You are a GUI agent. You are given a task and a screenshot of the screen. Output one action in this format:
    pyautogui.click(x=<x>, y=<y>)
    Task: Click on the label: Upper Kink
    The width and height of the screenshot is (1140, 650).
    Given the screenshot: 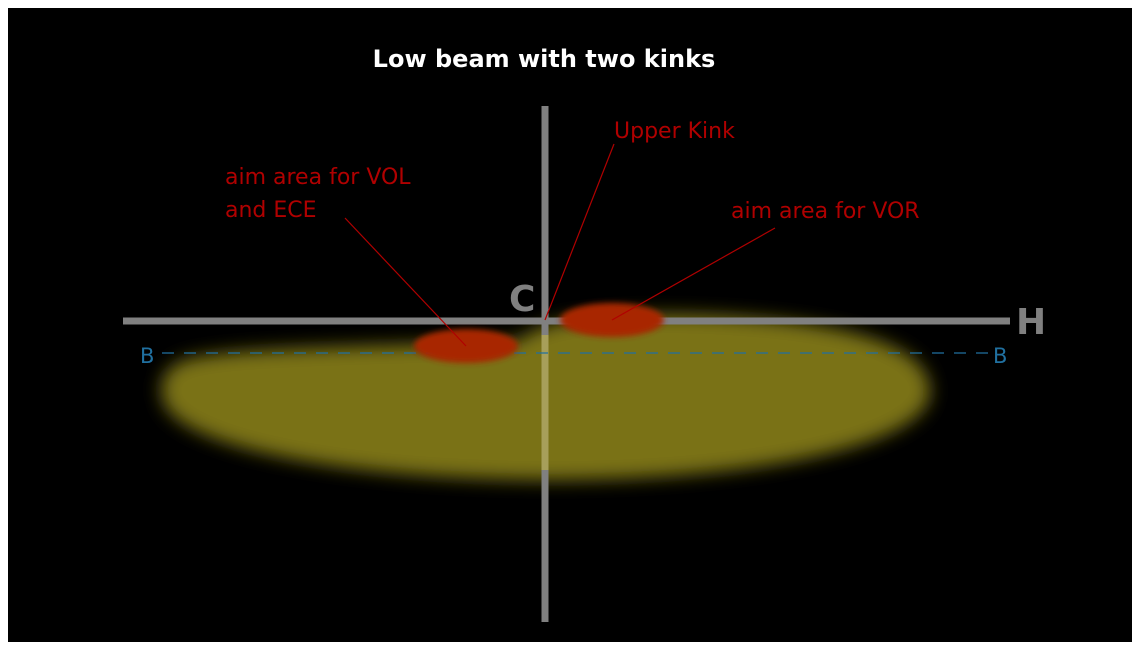 What is the action you would take?
    pyautogui.click(x=674, y=131)
    